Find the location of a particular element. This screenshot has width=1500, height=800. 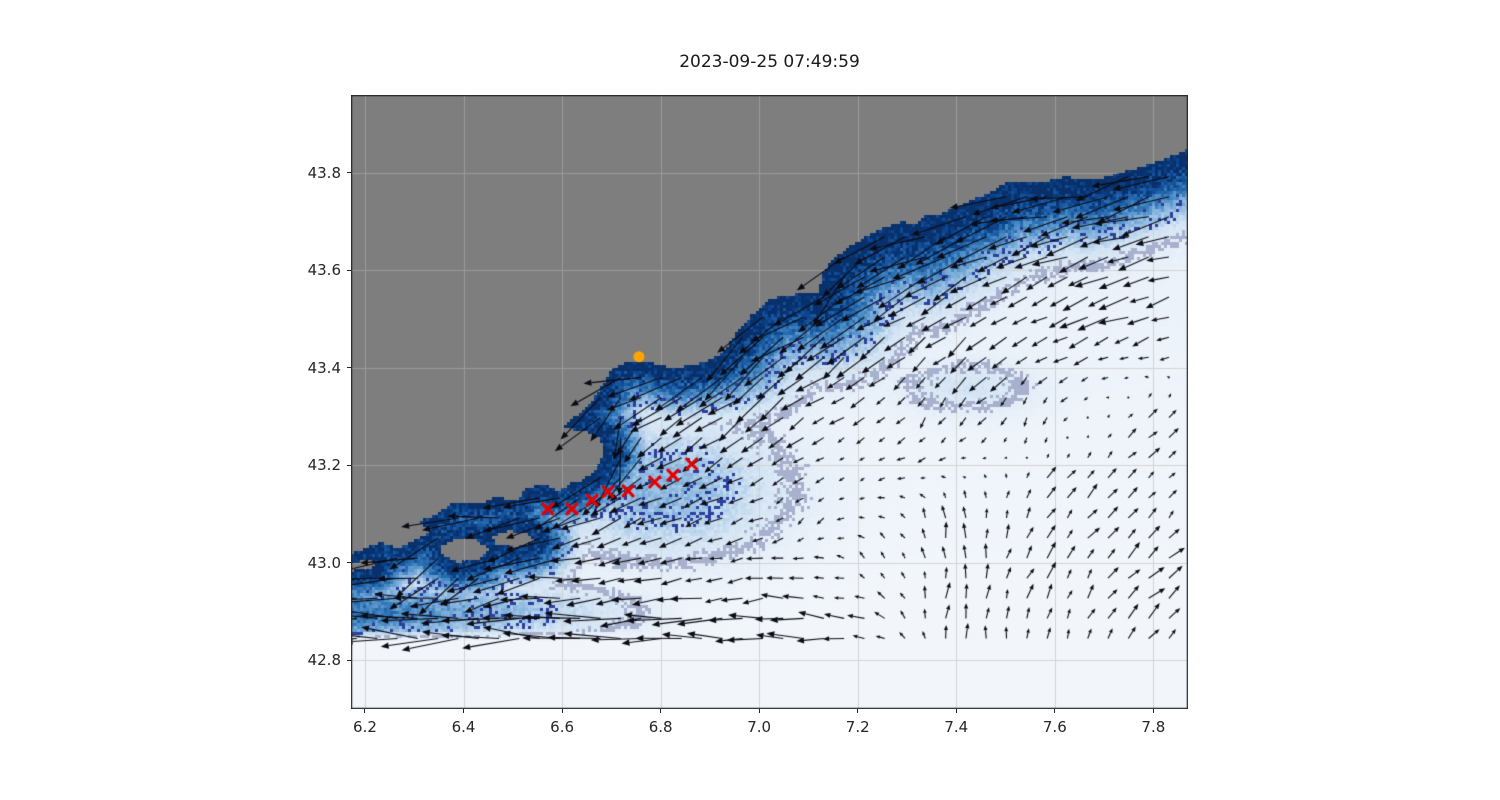

x-tick-label: 6.2 is located at coordinates (365, 727).